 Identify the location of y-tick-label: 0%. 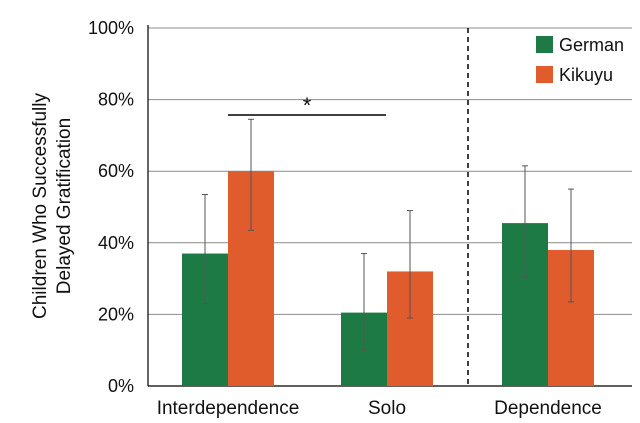
(121, 386).